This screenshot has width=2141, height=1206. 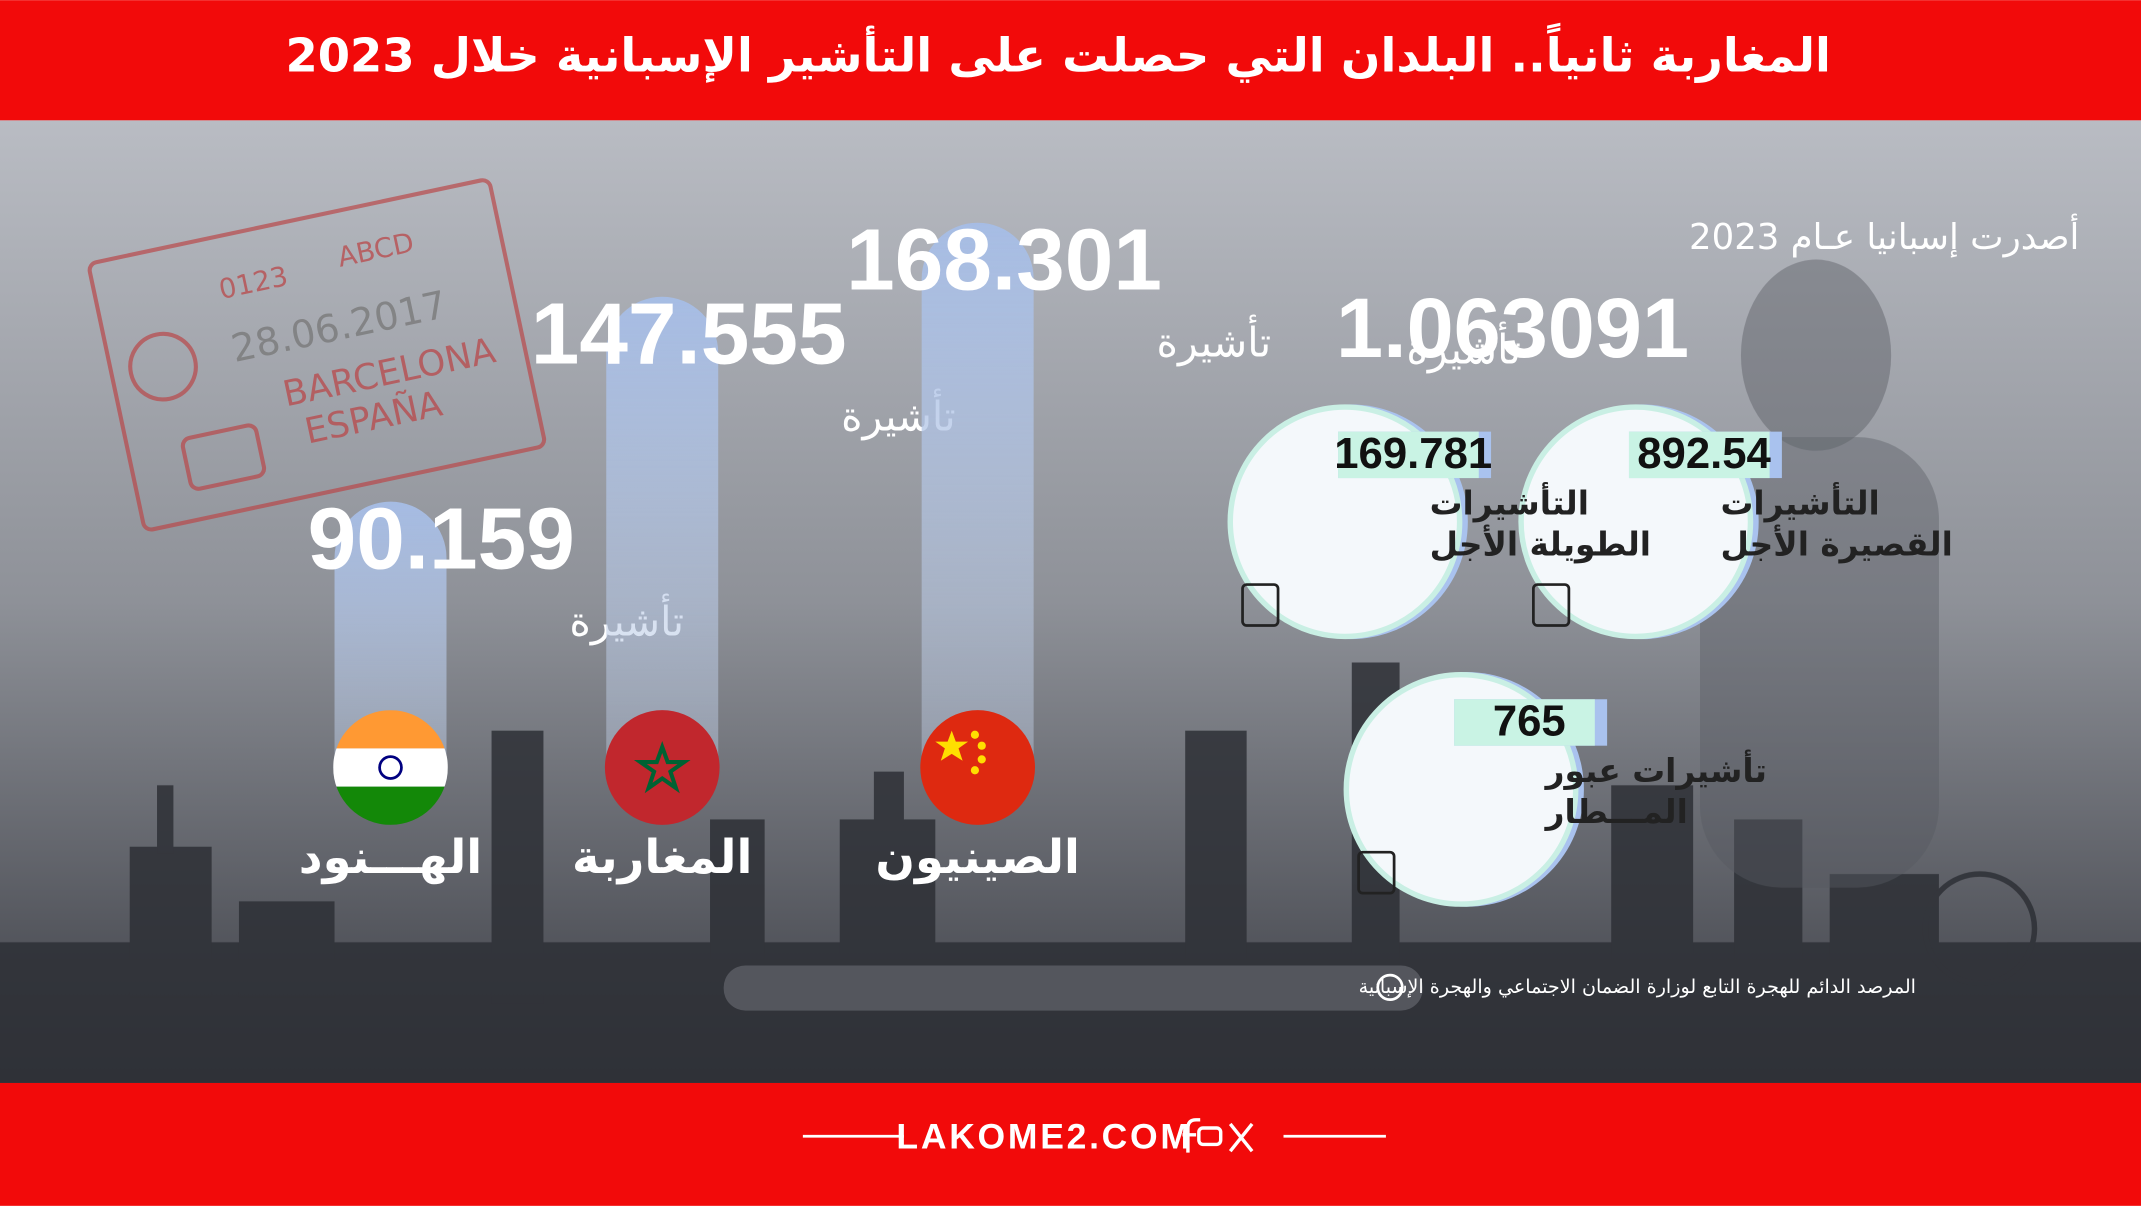 What do you see at coordinates (1390, 987) in the screenshot?
I see `globe-icon` at bounding box center [1390, 987].